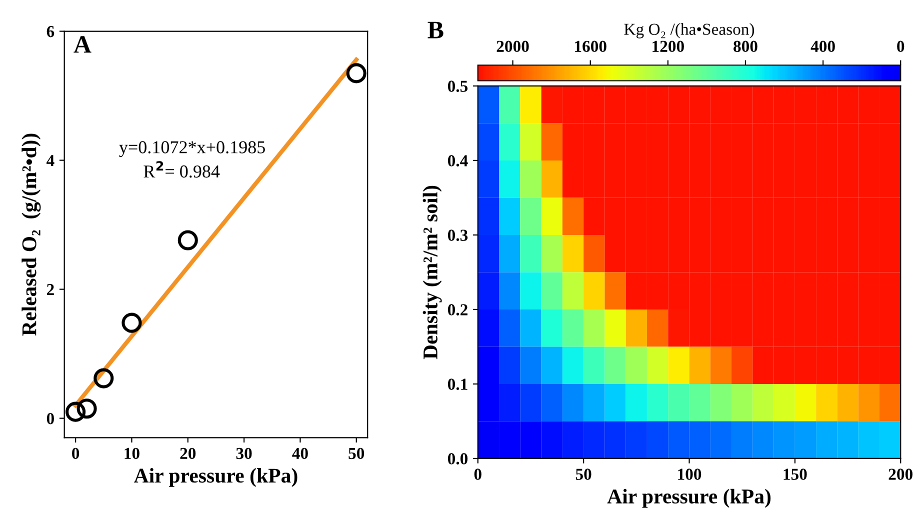  I want to click on annotation: R$^{2}$= 0.984, so click(182, 169).